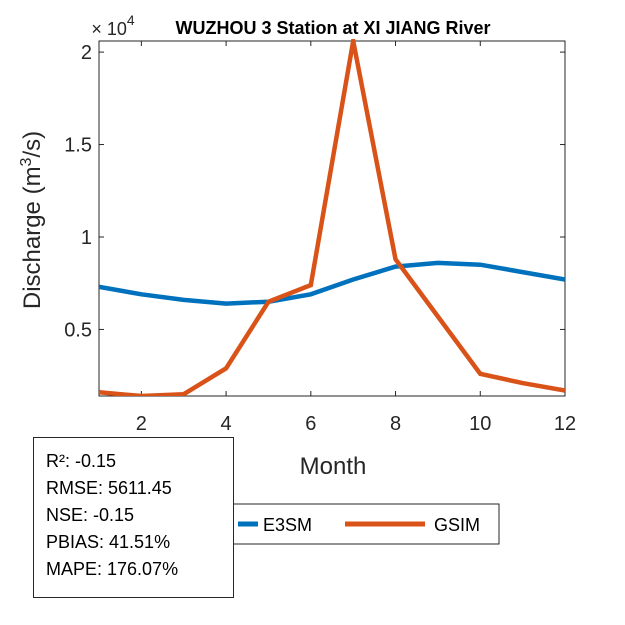  I want to click on stat-pbias: PBIAS: 41.51%, so click(108, 542).